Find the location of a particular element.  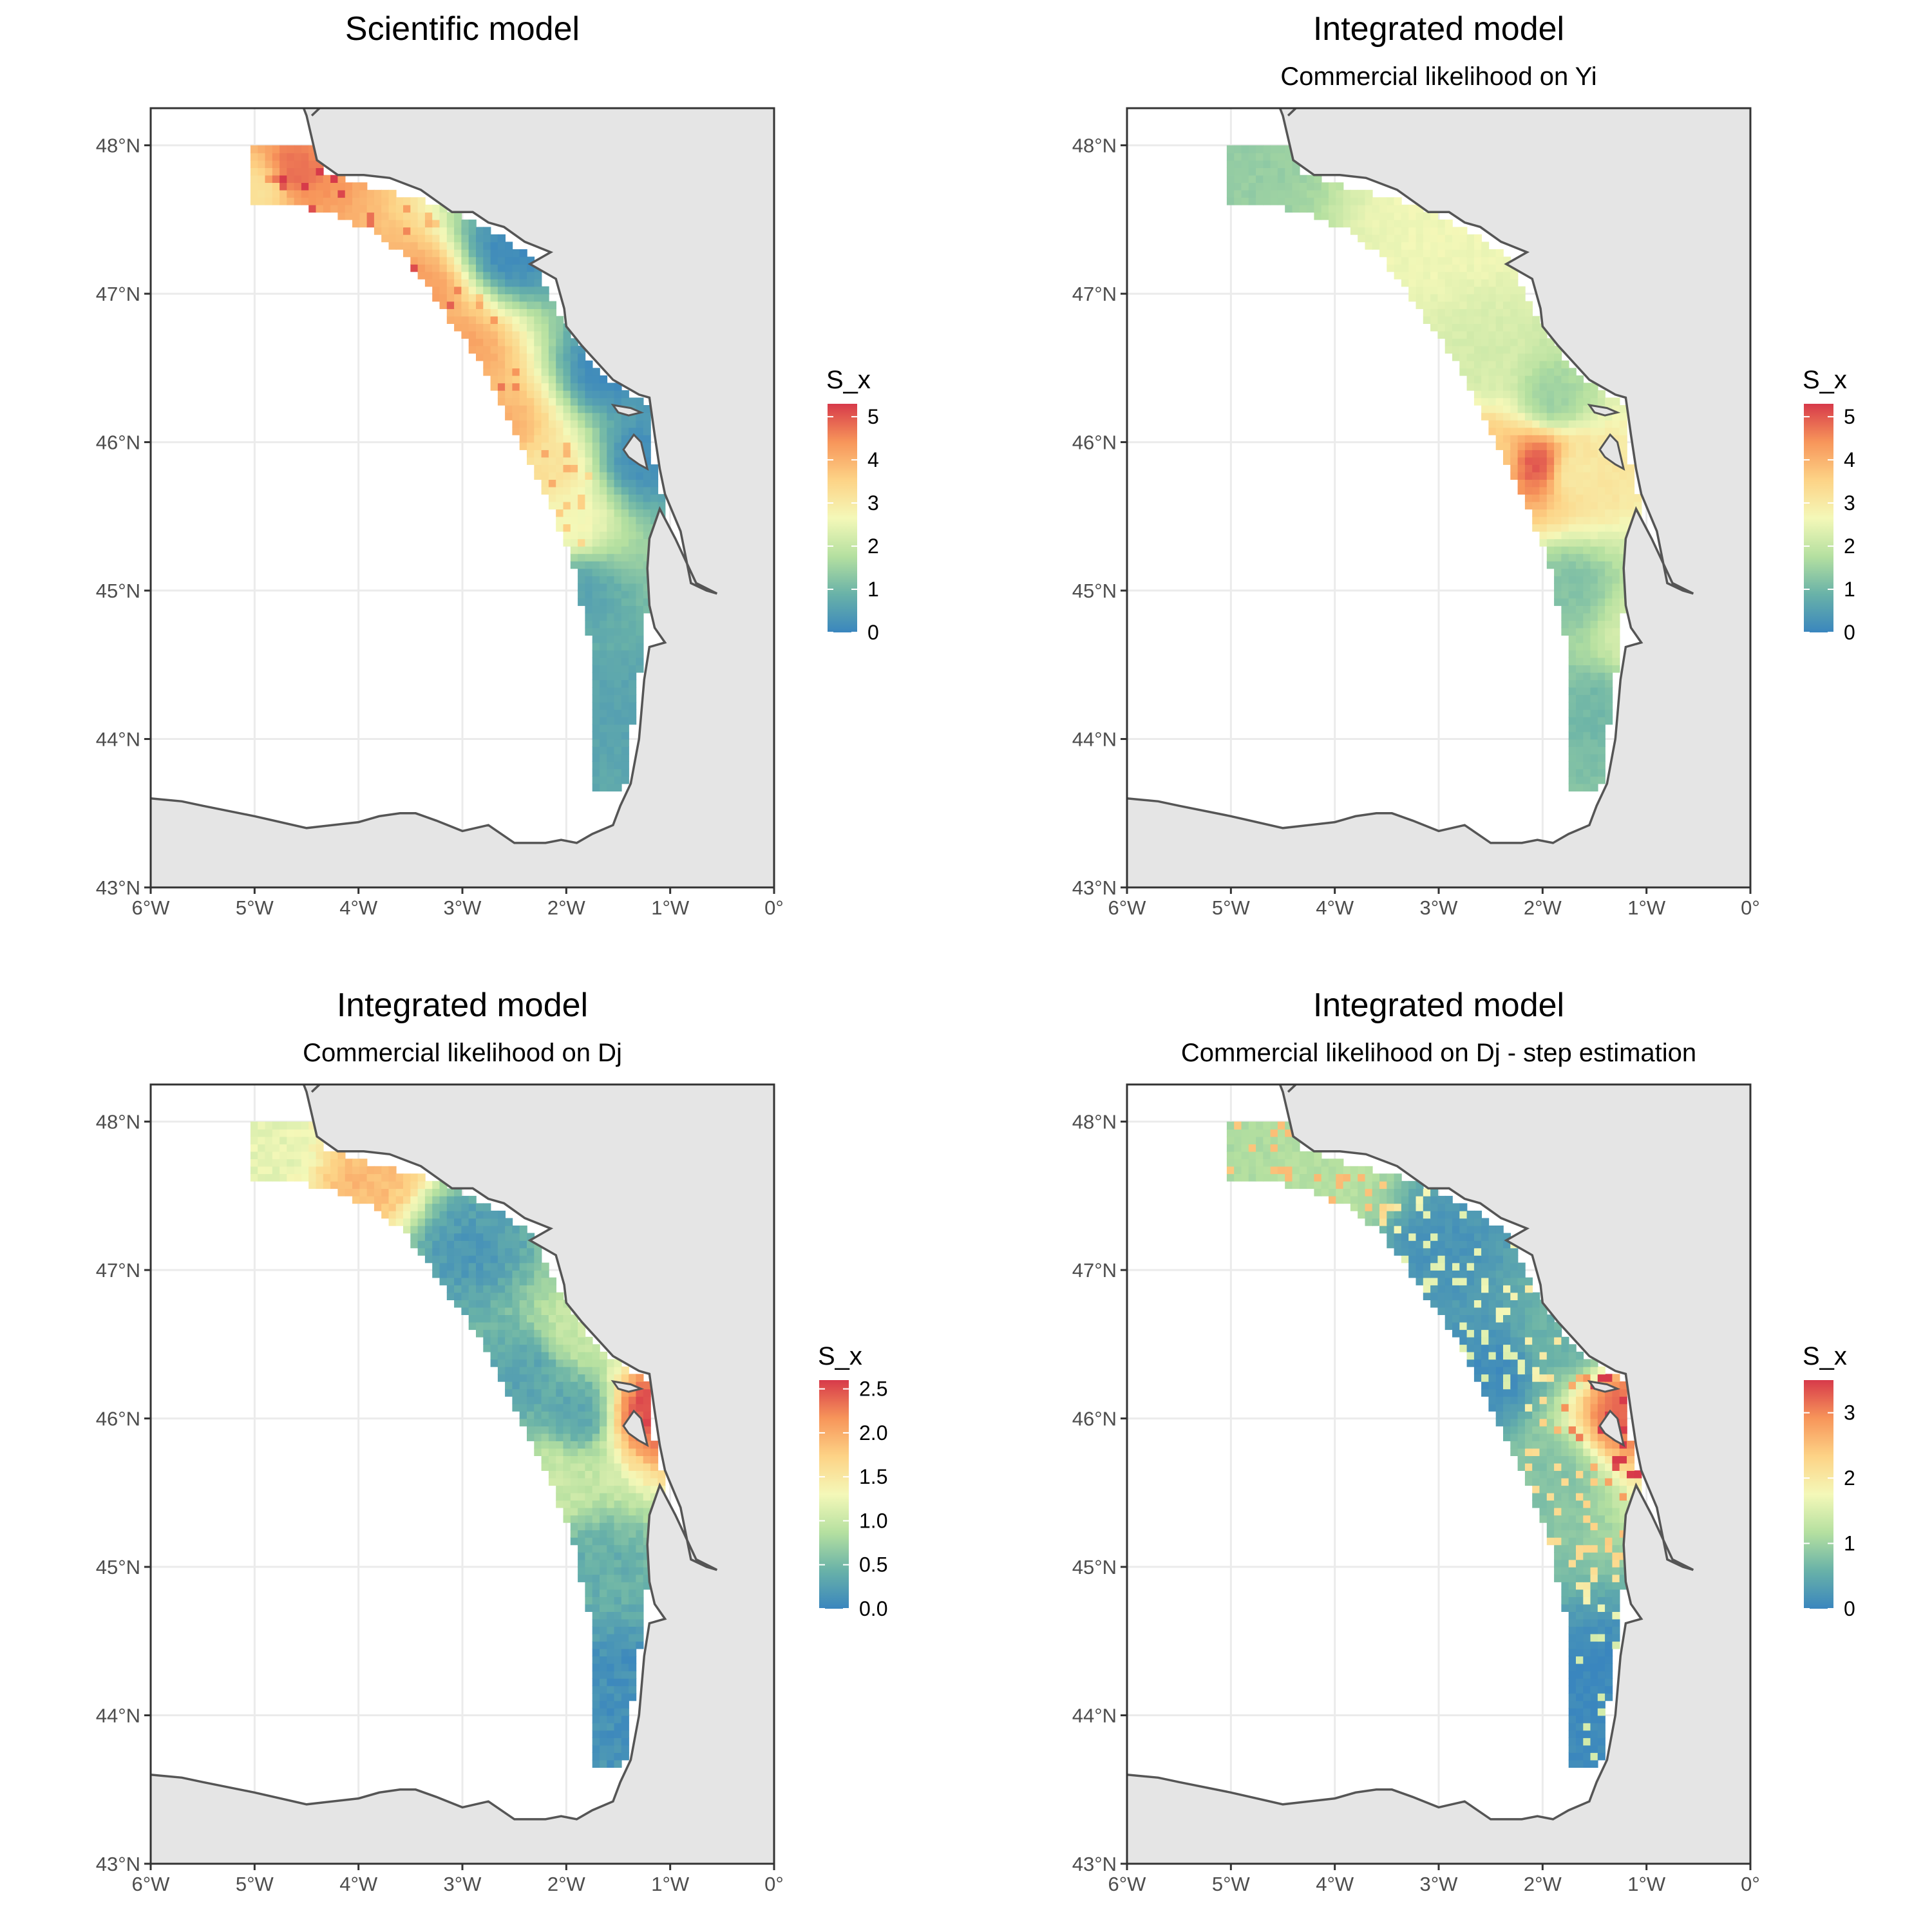

y-tick-label: 43°N is located at coordinates (118, 1864).